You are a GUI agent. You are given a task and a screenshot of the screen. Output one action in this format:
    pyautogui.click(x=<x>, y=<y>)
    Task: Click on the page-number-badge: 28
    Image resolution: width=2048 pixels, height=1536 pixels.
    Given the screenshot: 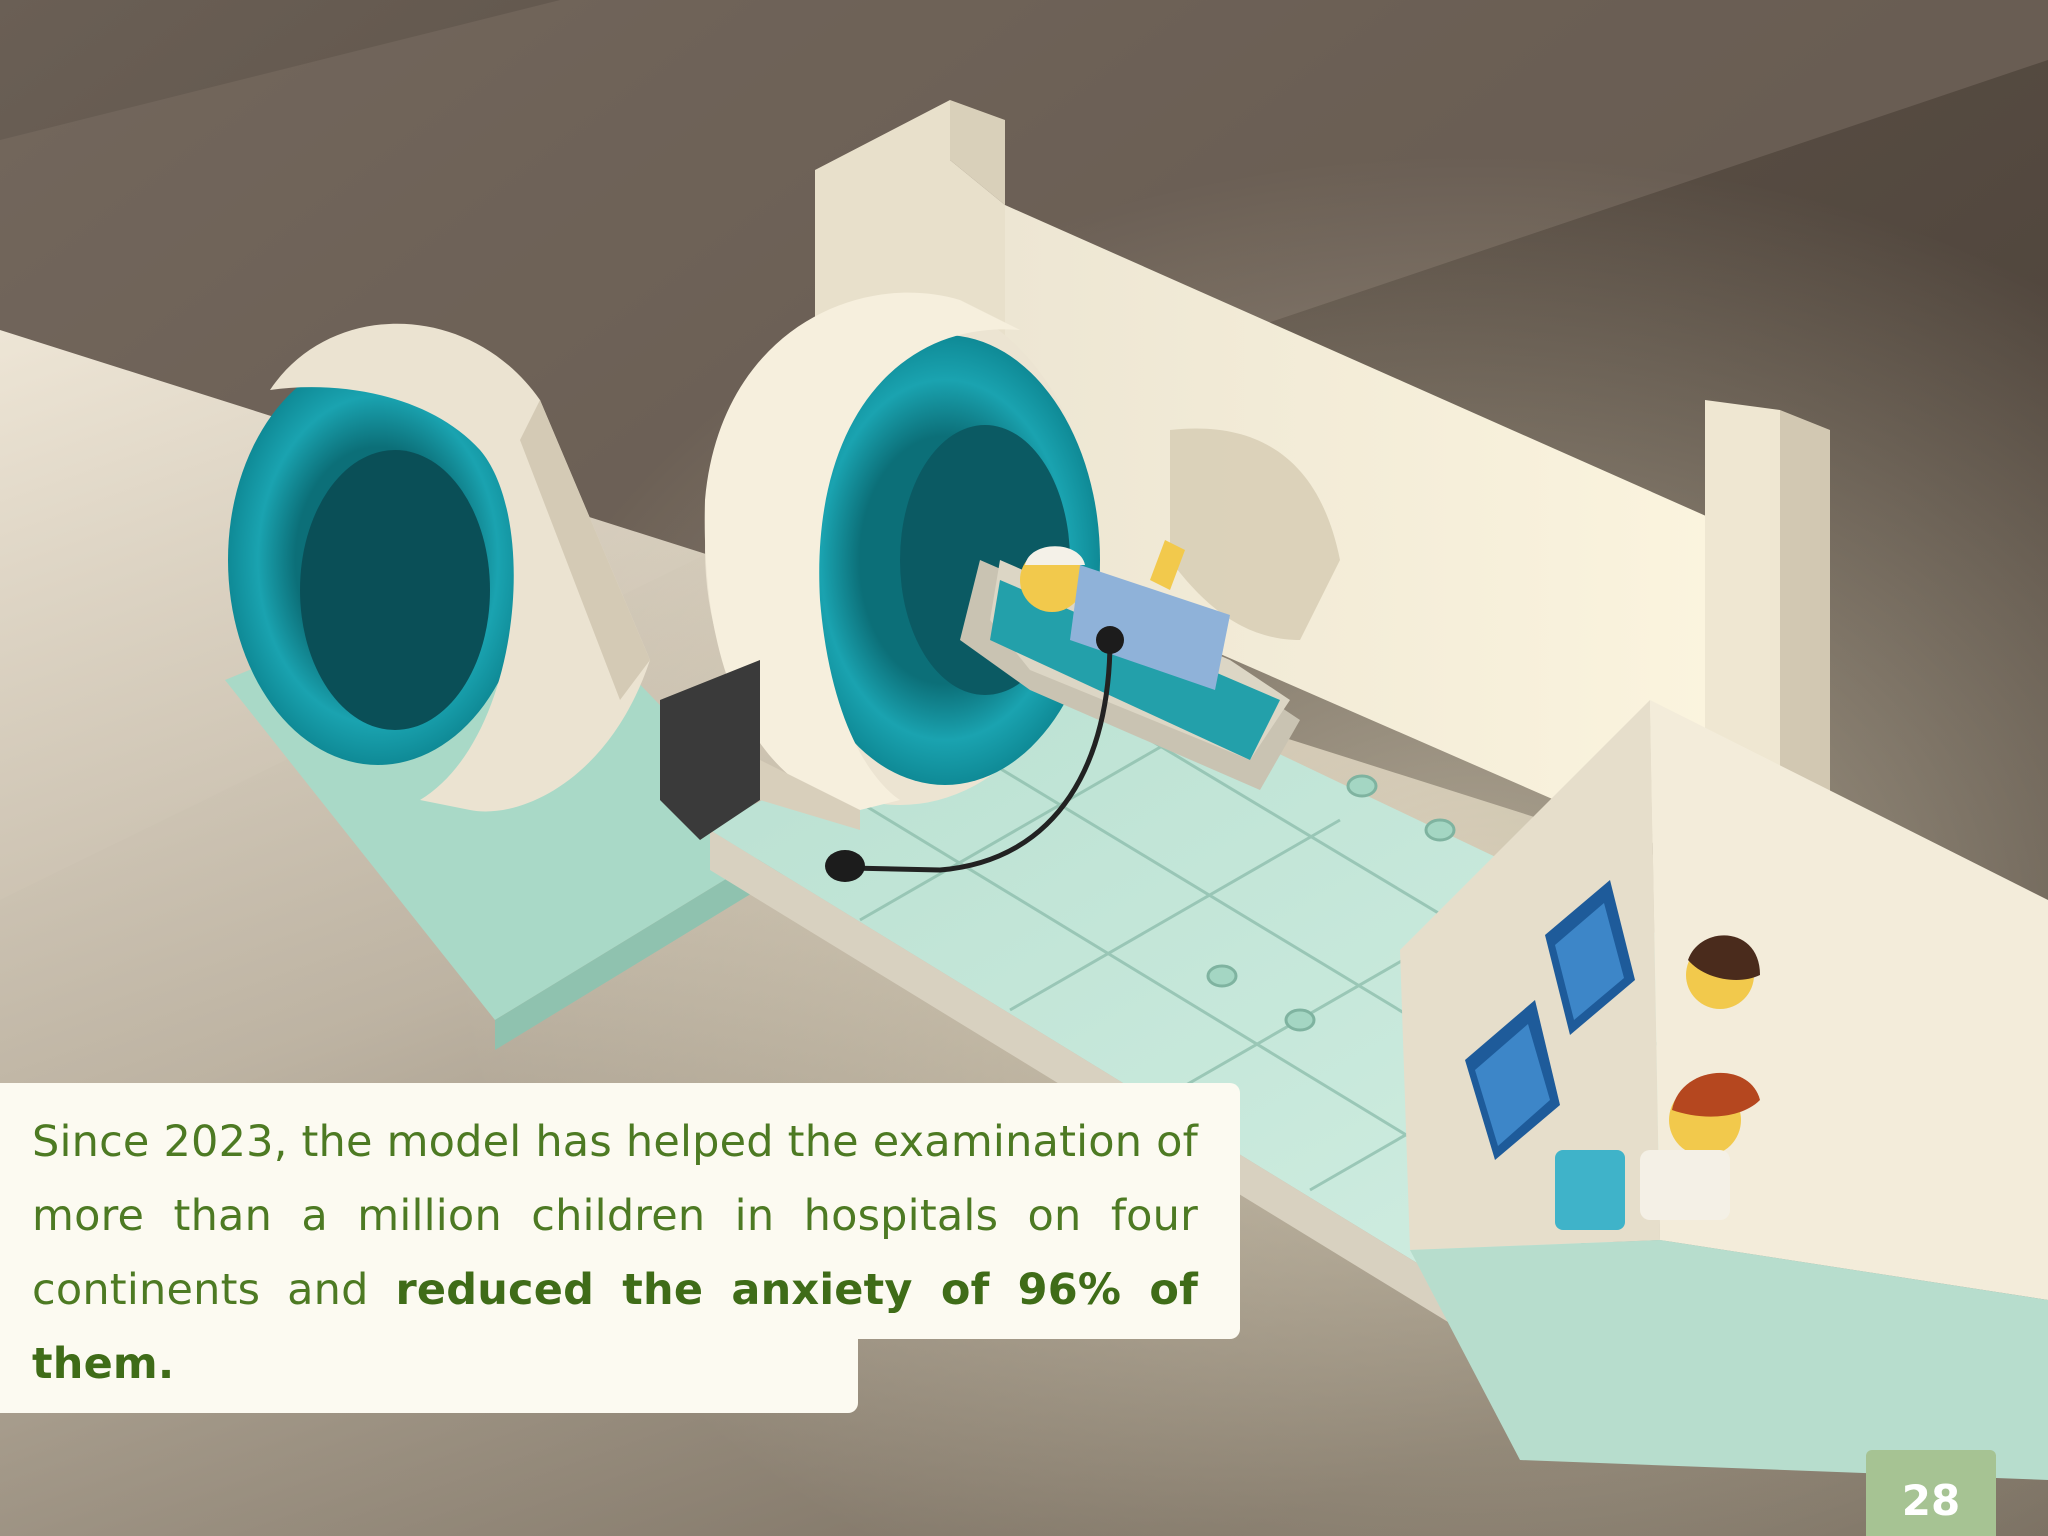 What is the action you would take?
    pyautogui.click(x=1931, y=1493)
    